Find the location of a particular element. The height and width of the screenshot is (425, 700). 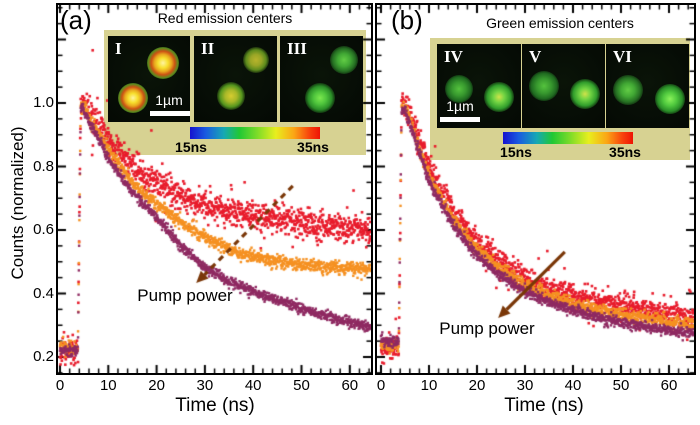

micrograph-numeral: III is located at coordinates (297, 48).